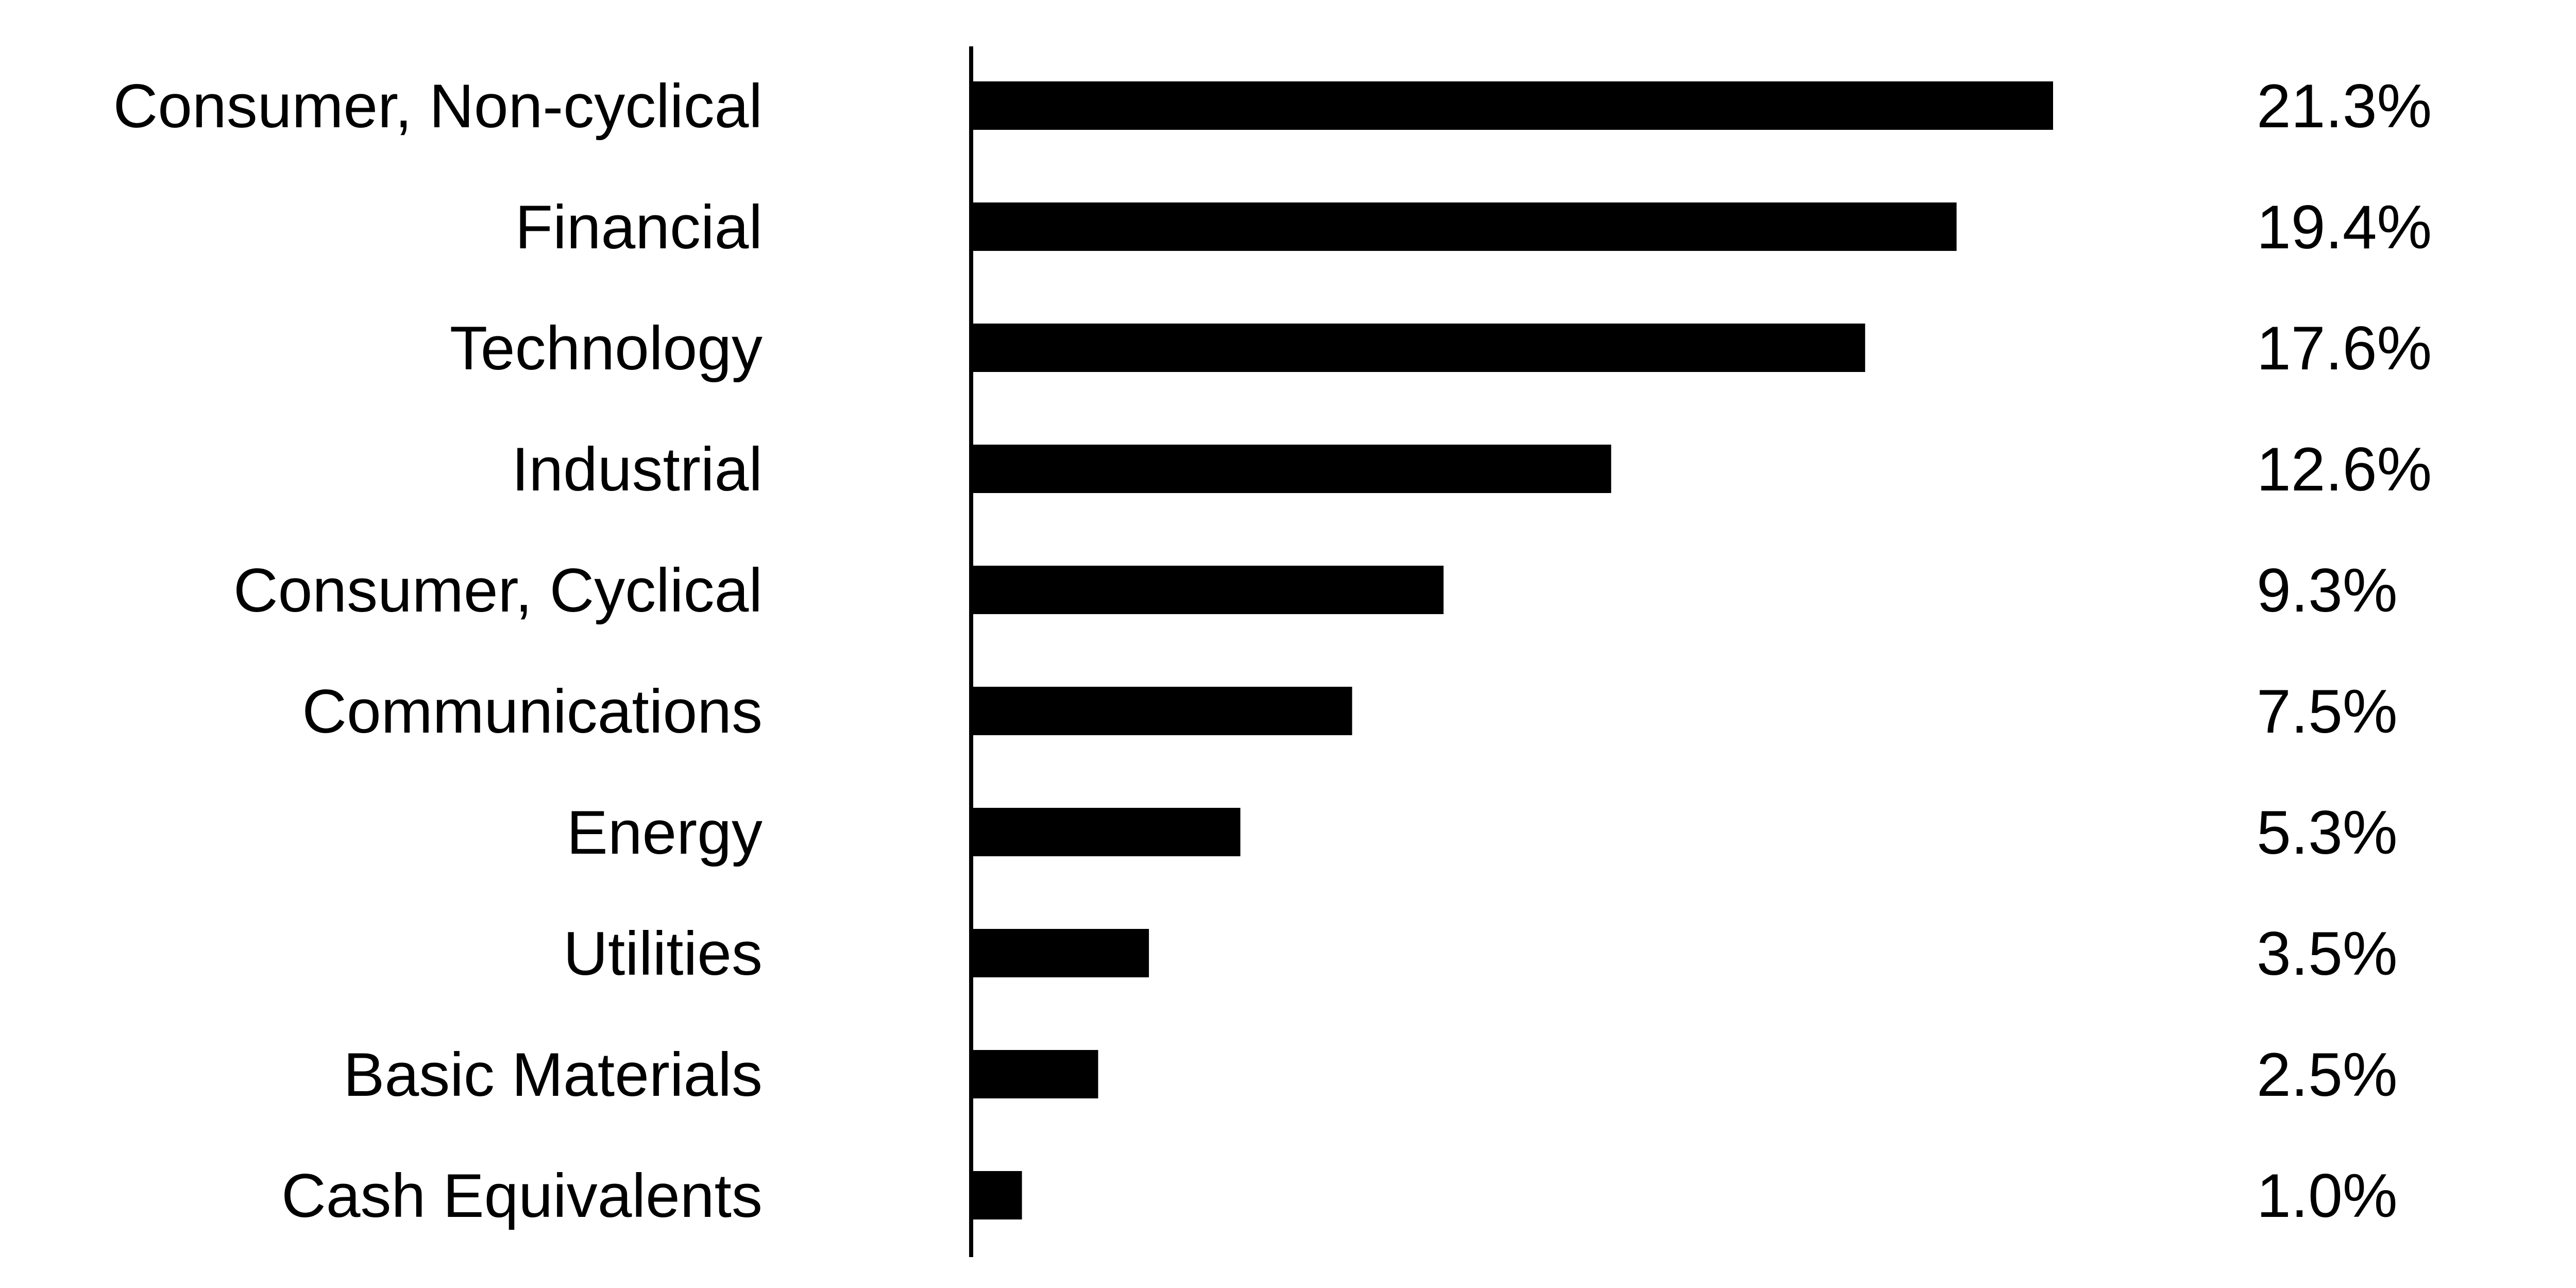 The image size is (2576, 1288). Describe the element at coordinates (532, 711) in the screenshot. I see `category-label: Communications` at that location.